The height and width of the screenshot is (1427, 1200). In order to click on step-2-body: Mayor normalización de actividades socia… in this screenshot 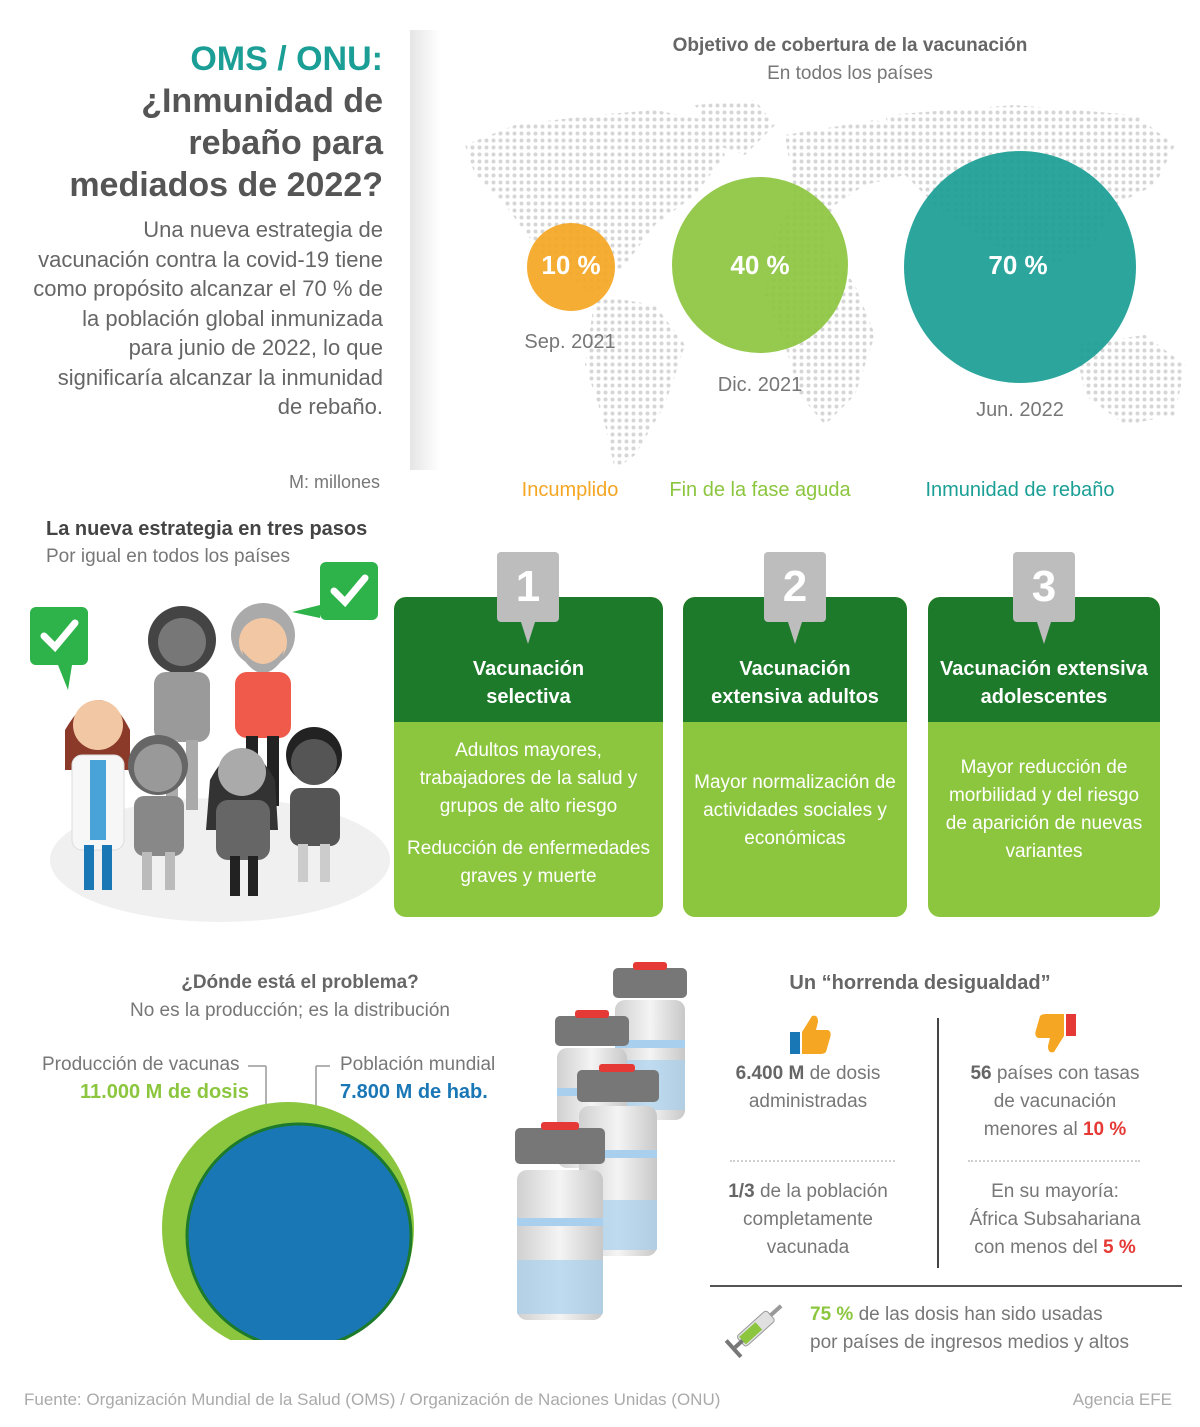, I will do `click(795, 810)`.